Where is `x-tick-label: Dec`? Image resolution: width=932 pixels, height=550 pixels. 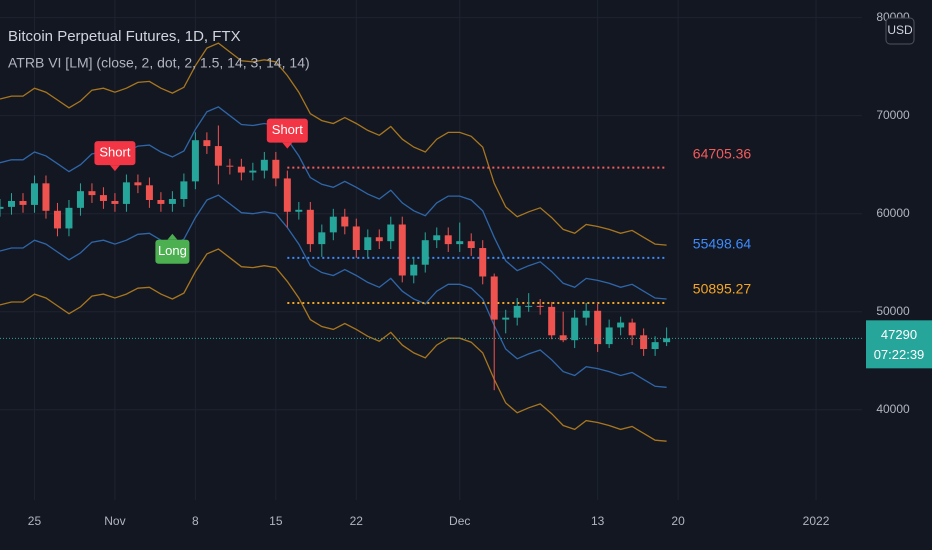 x-tick-label: Dec is located at coordinates (459, 521).